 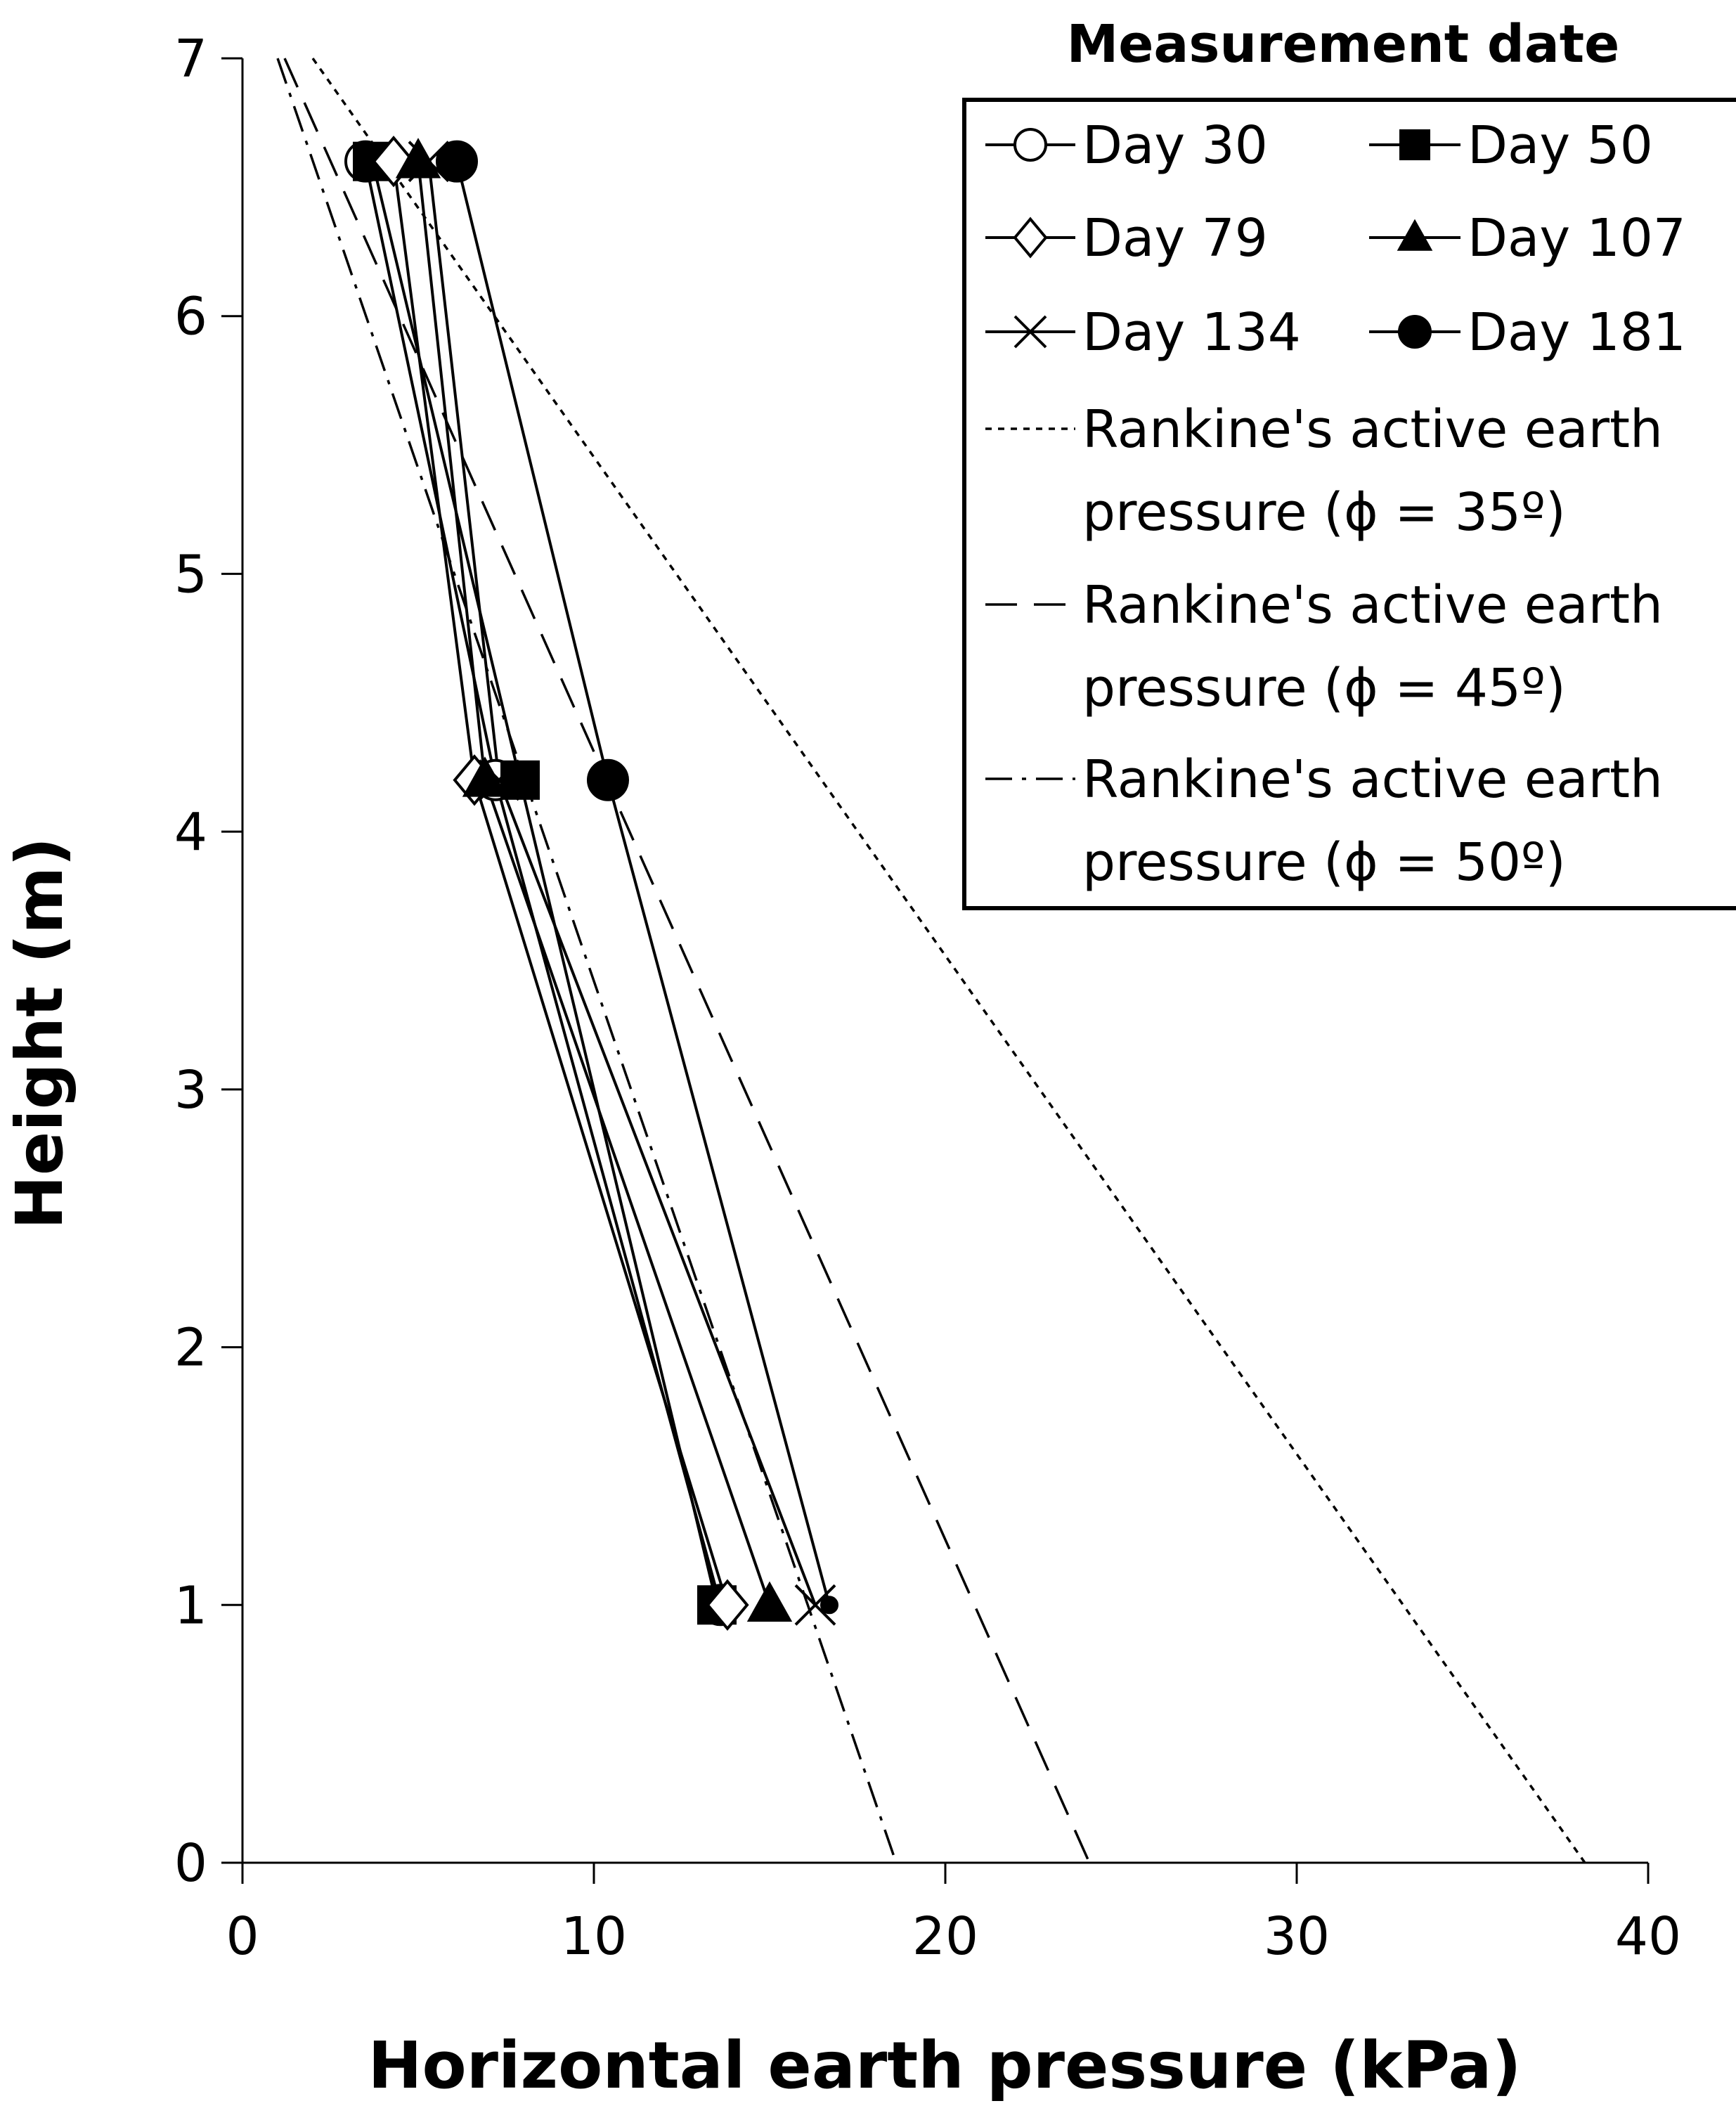 What do you see at coordinates (594, 1936) in the screenshot?
I see `x-tick-label: 10` at bounding box center [594, 1936].